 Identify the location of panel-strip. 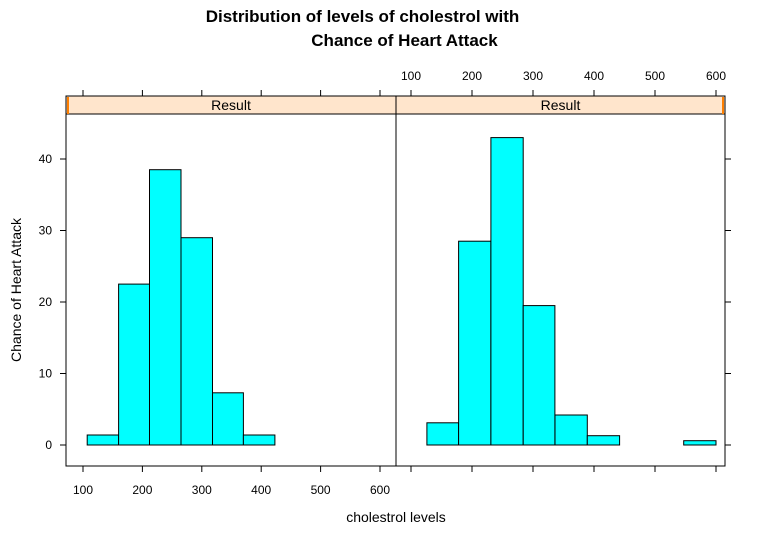
(560, 105).